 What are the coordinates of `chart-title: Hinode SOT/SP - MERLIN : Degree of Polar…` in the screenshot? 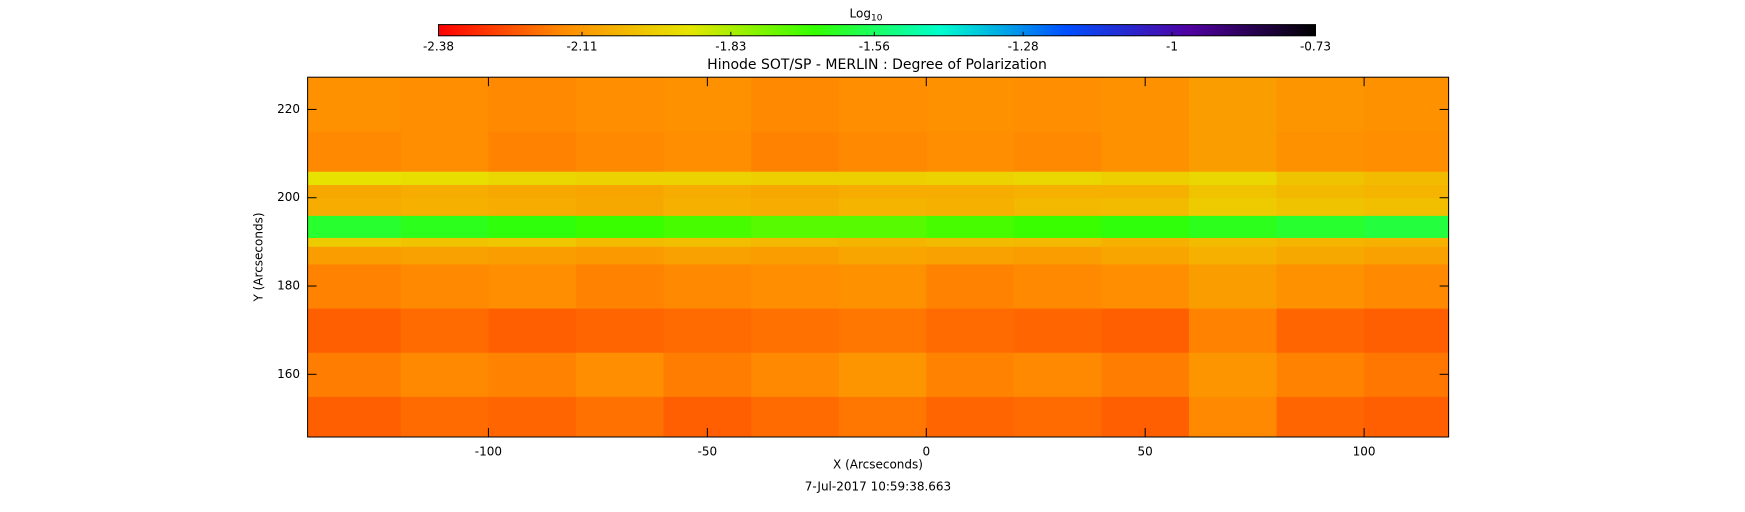 It's located at (877, 65).